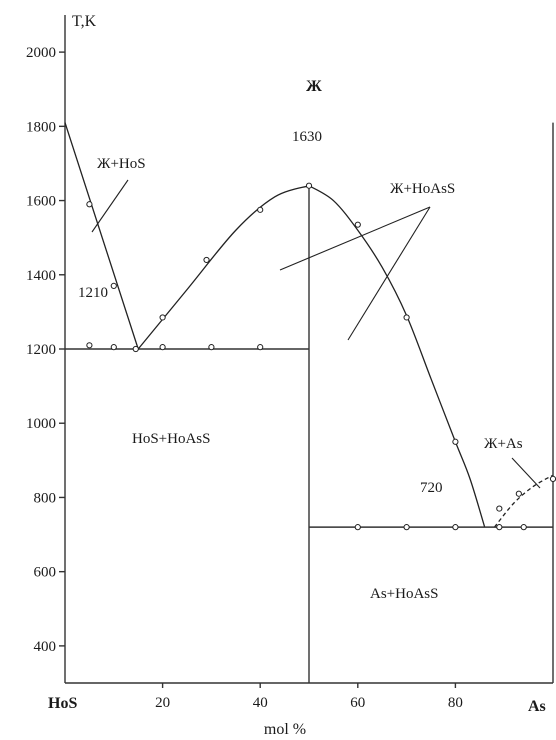 The image size is (556, 740). I want to click on x-tick-label: 80, so click(455, 703).